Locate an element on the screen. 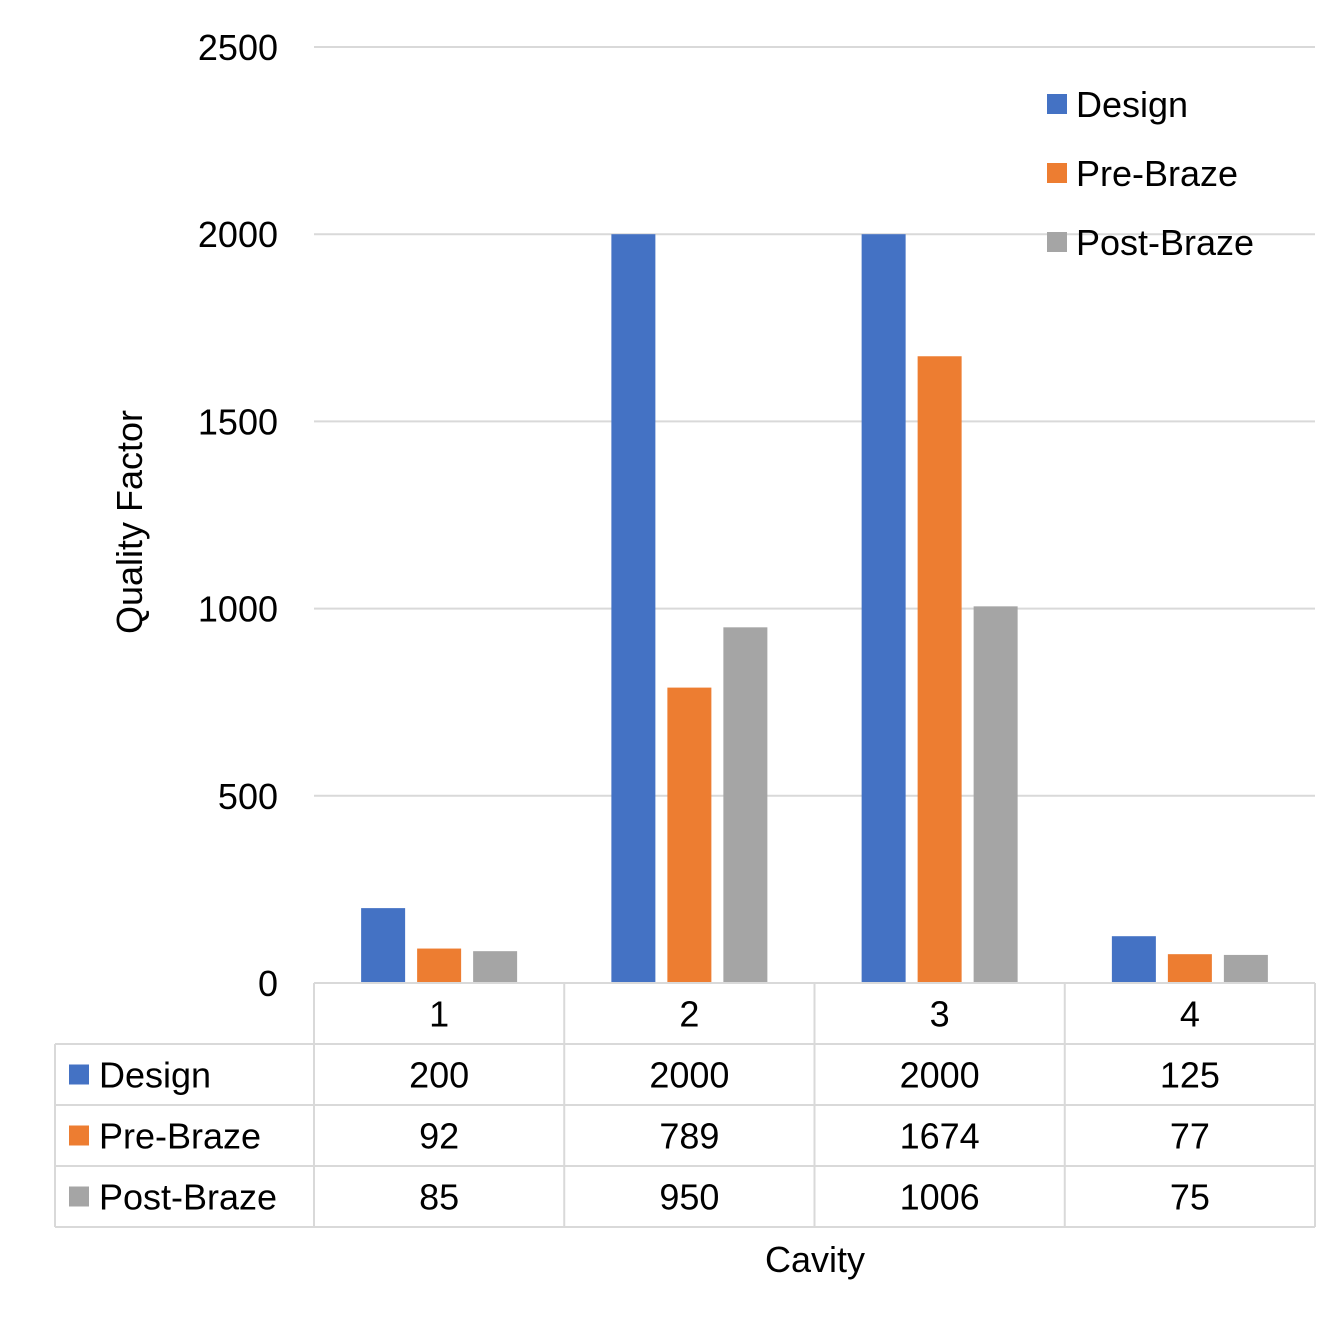 The image size is (1320, 1320). table-series-label: Post-Braze is located at coordinates (188, 1197).